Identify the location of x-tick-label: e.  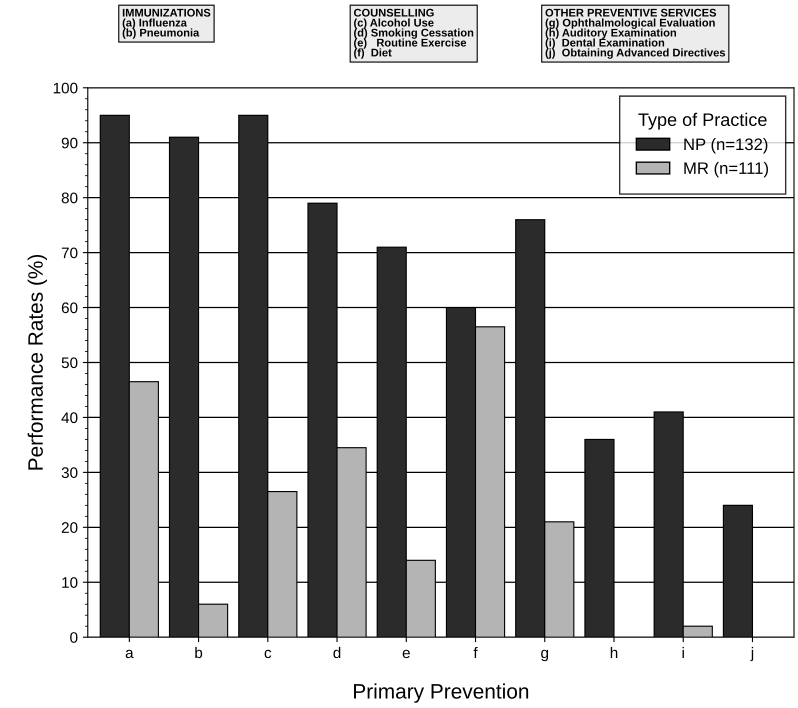
(406, 654).